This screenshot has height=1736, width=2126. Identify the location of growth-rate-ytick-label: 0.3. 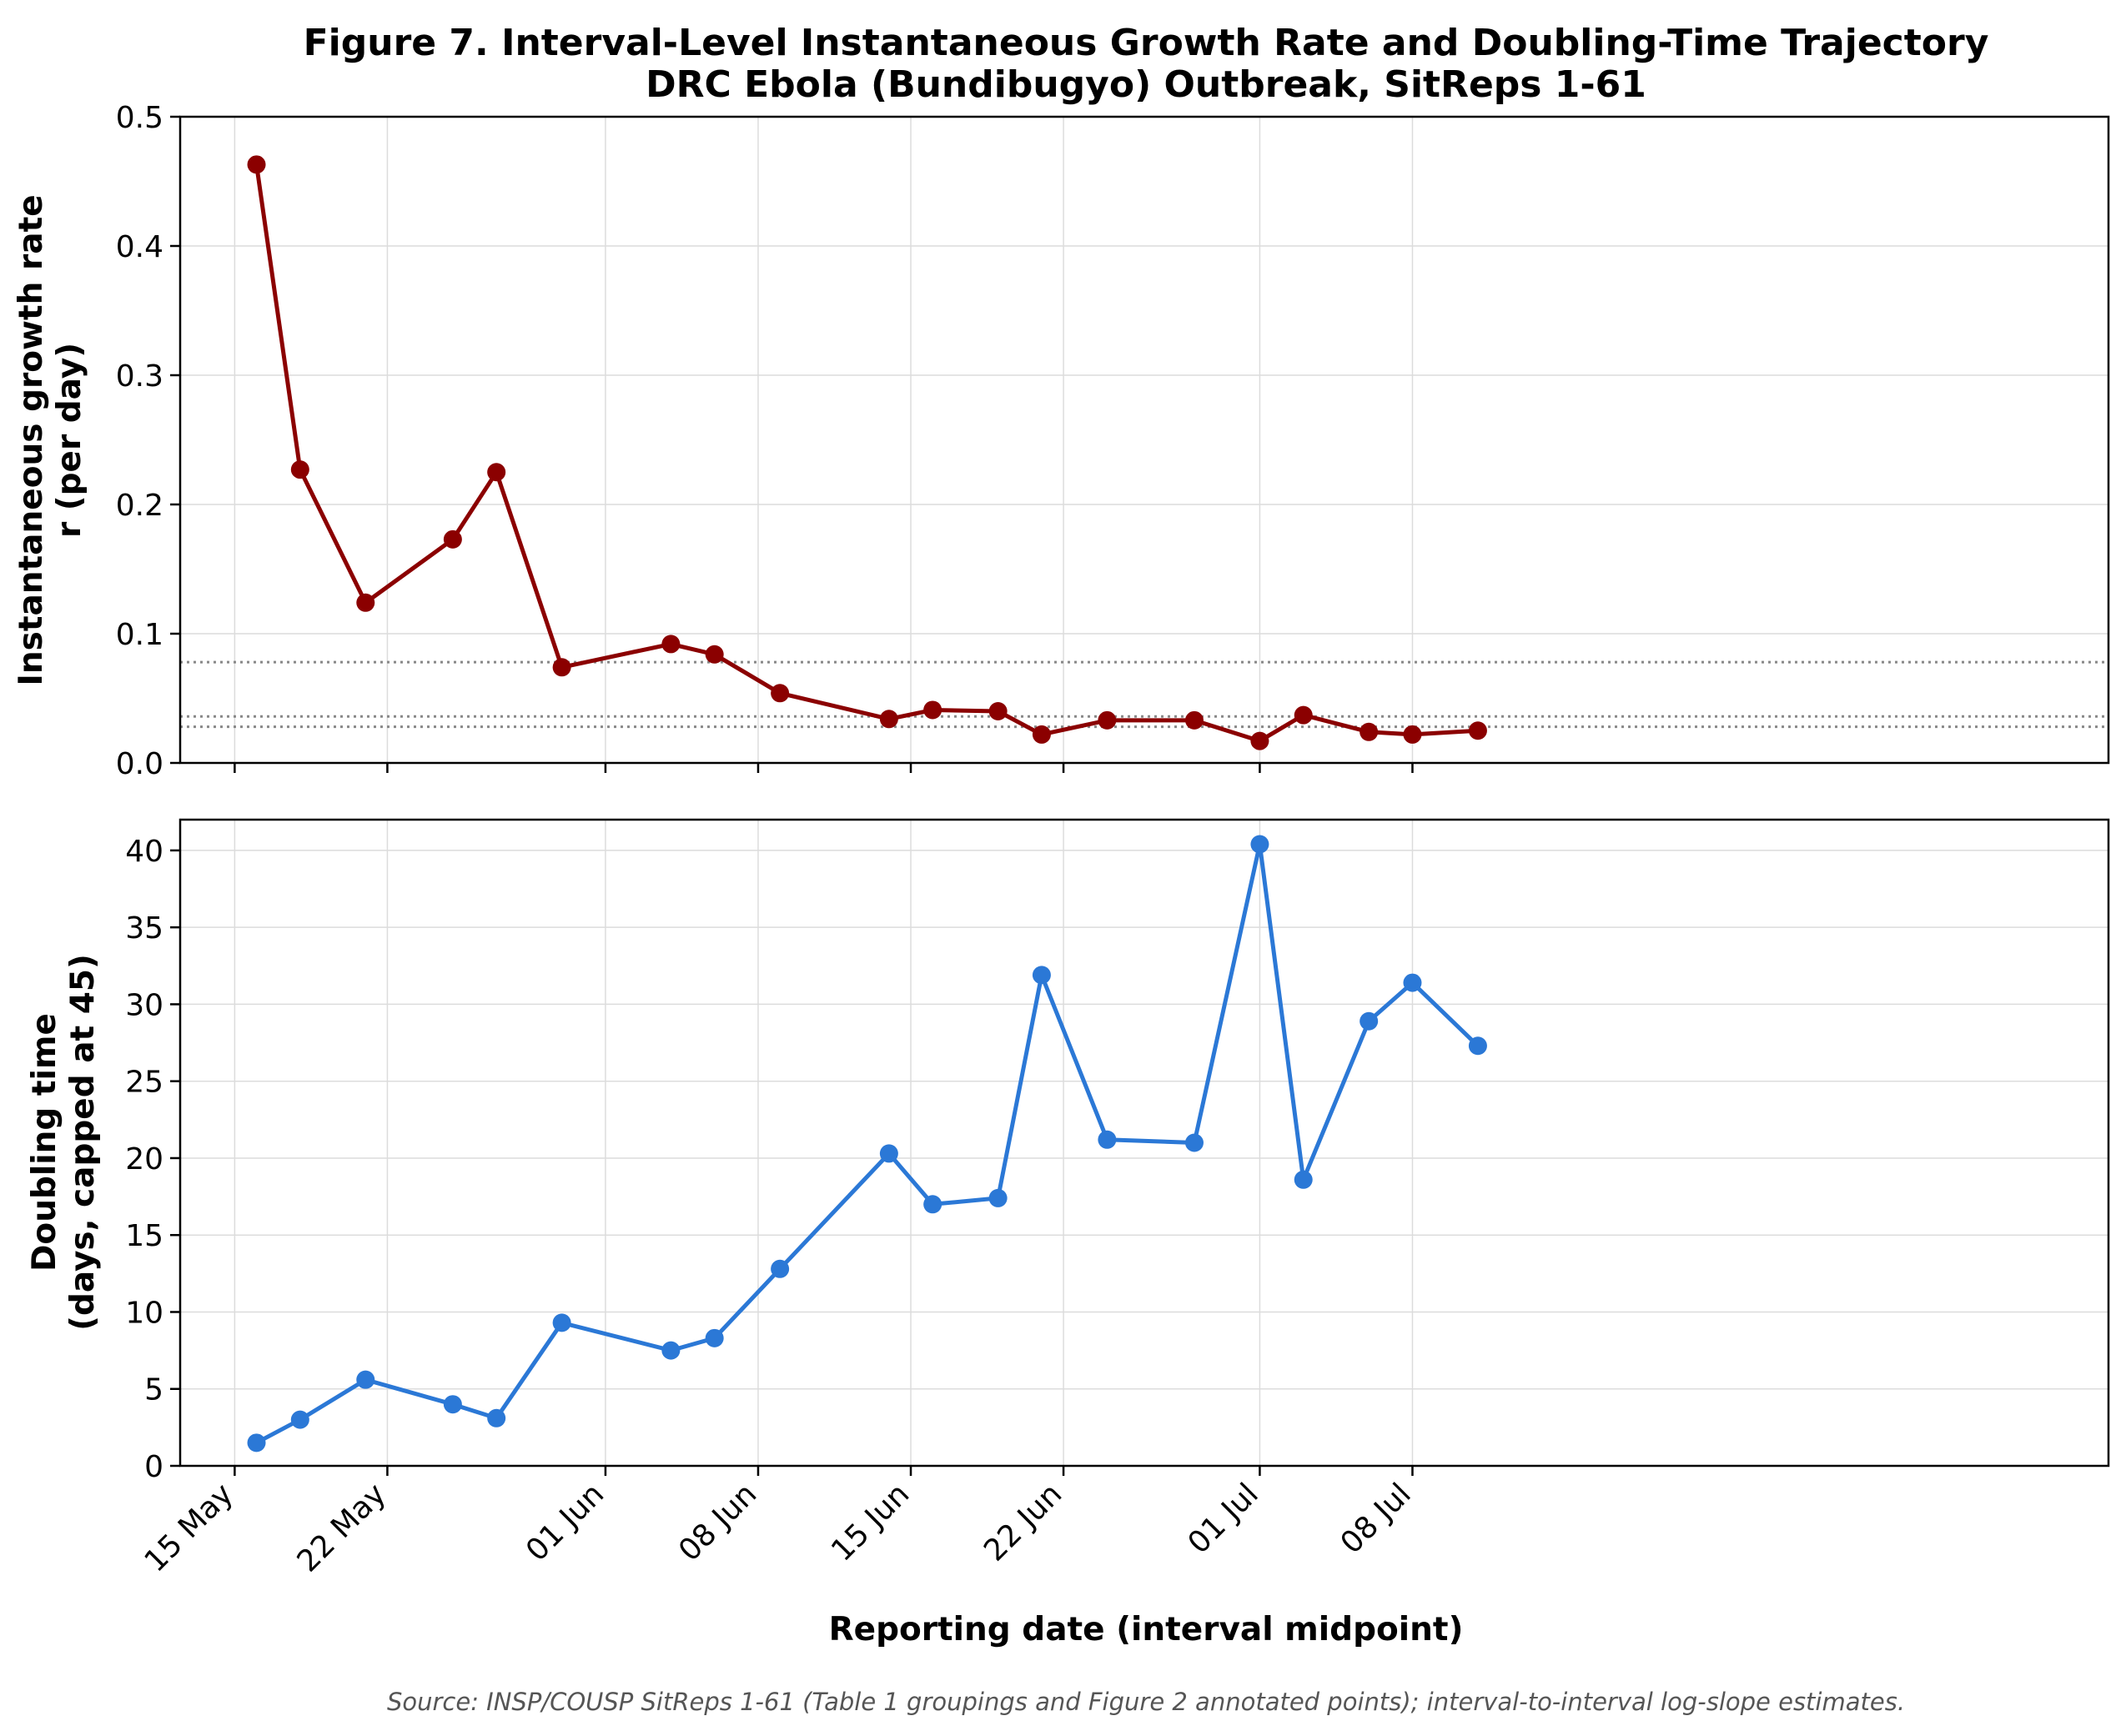
(139, 377).